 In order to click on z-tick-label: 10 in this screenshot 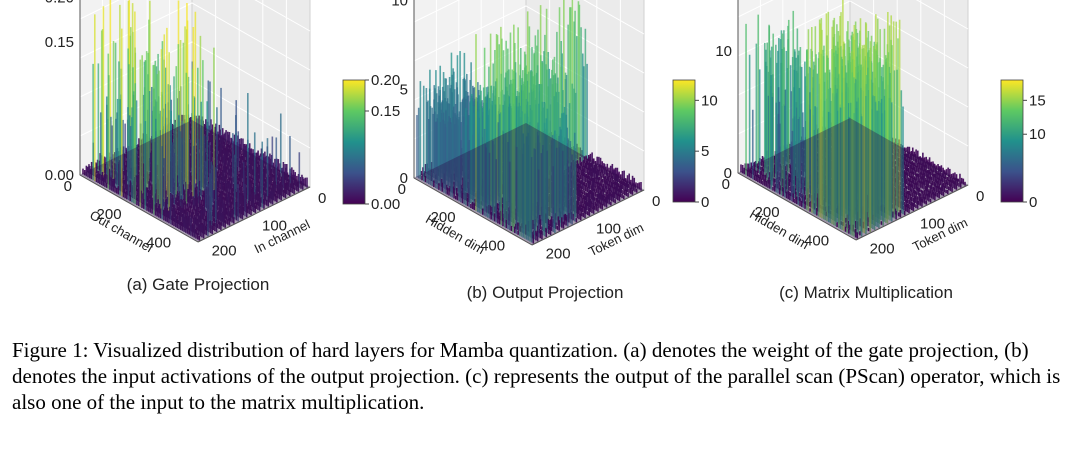, I will do `click(399, 5)`.